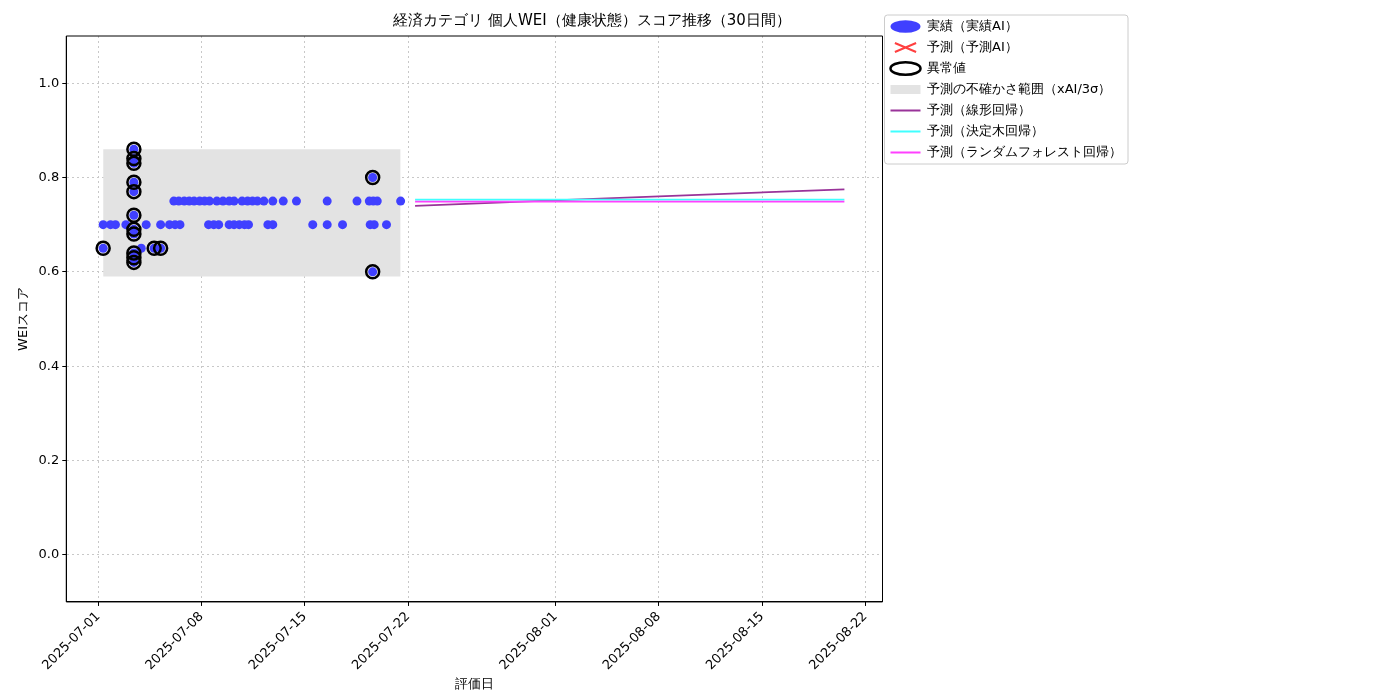 The image size is (1400, 700). I want to click on legend-label: 予測の不確かさ範囲（xAI/3σ）, so click(1019, 88).